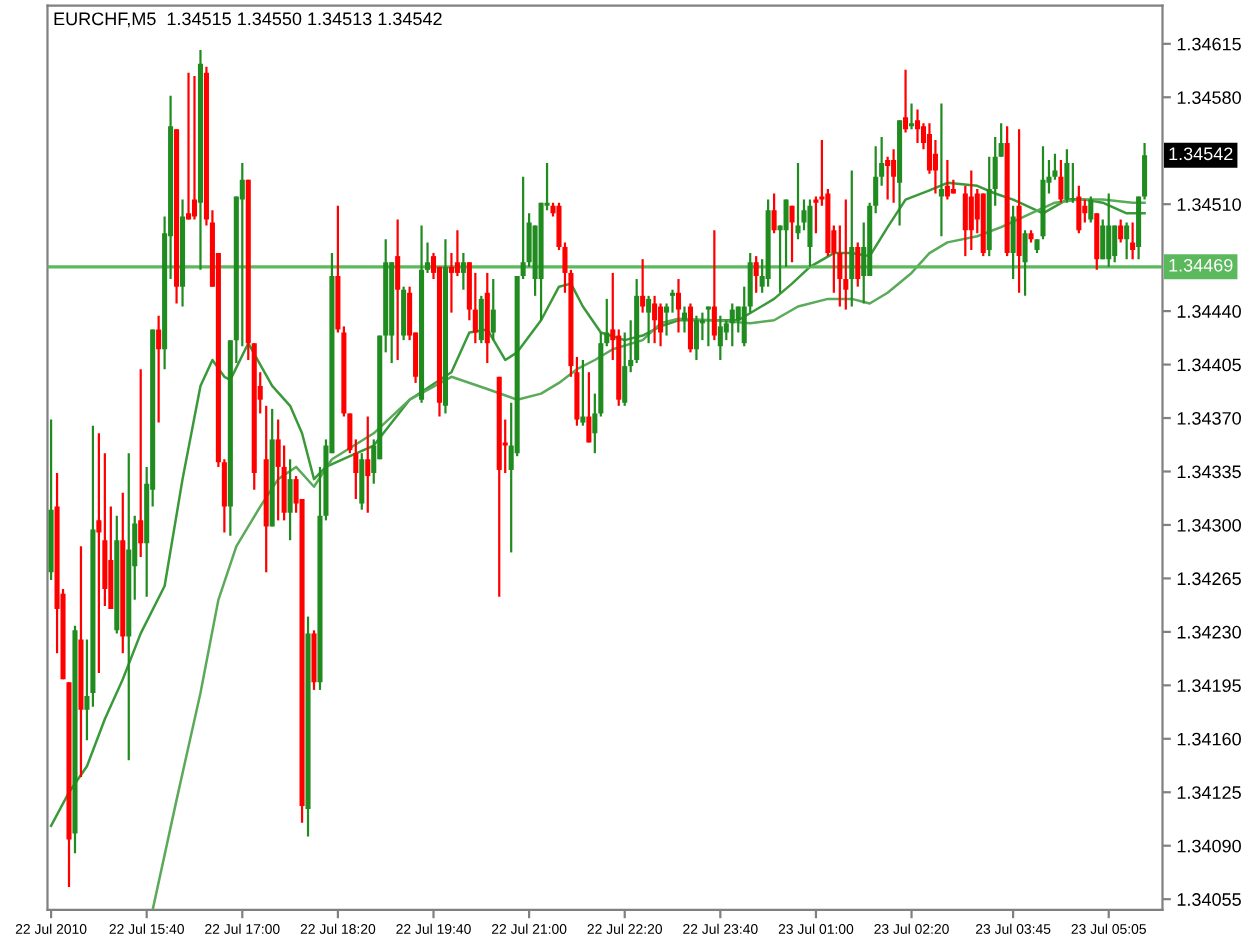 Image resolution: width=1250 pixels, height=938 pixels. I want to click on y-tick-label: 1.34160, so click(1209, 739).